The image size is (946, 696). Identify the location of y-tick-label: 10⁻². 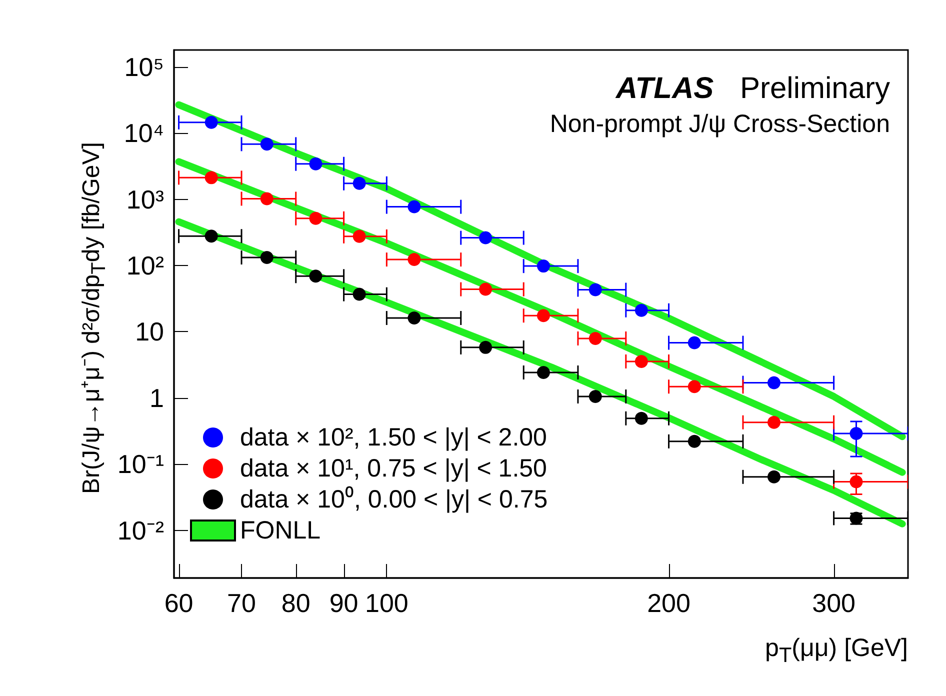
(140, 530).